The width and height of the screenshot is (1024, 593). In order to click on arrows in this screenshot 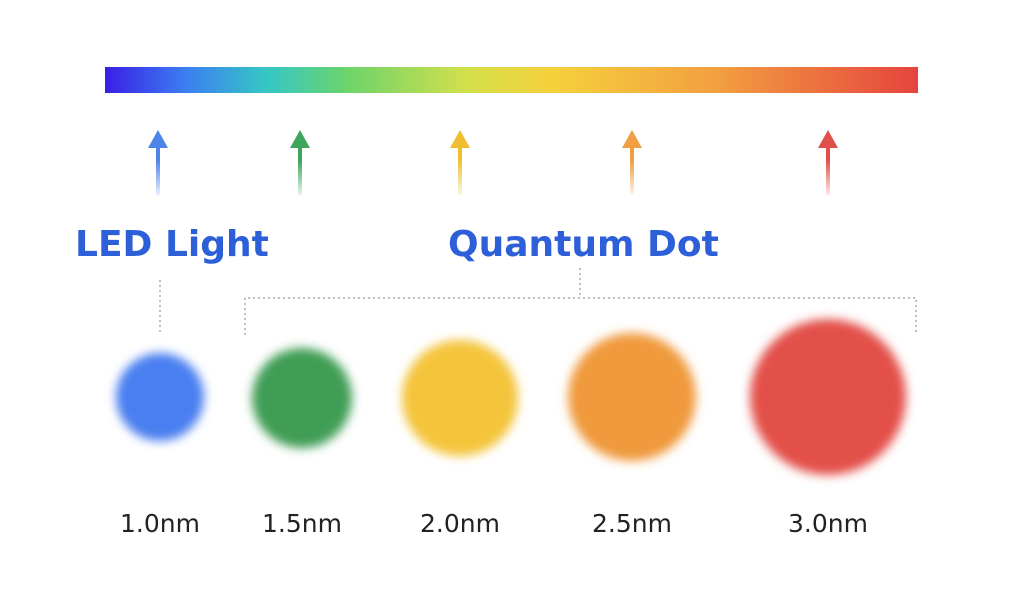, I will do `click(495, 165)`.